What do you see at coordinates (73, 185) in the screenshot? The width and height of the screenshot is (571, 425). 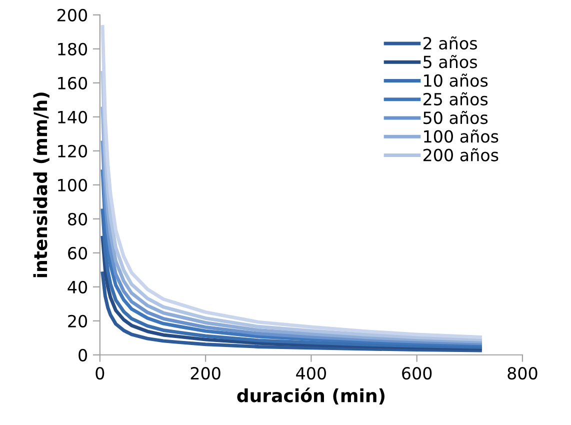 I see `y-tick-label: 100` at bounding box center [73, 185].